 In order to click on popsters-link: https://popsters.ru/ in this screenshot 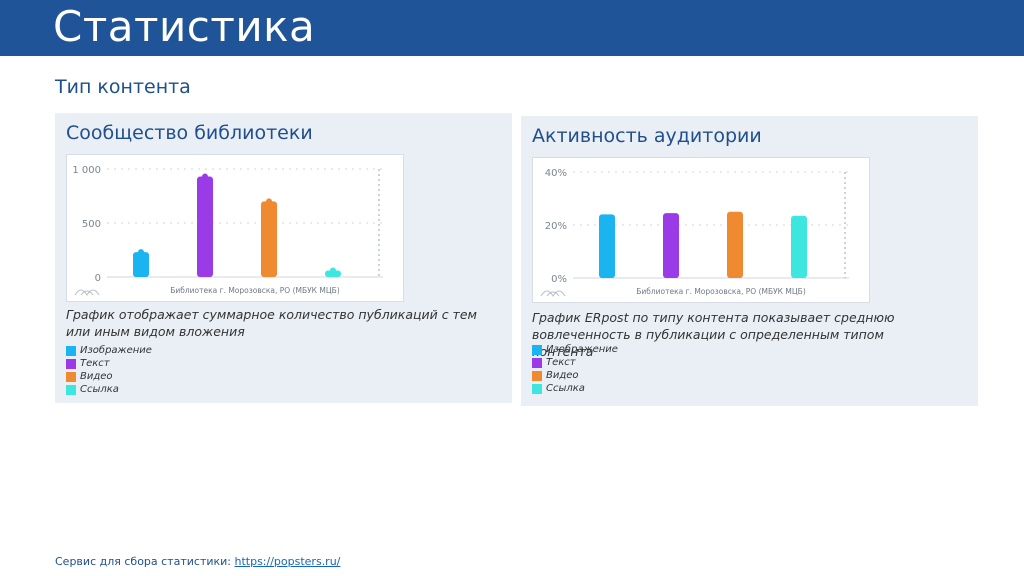, I will do `click(287, 561)`.